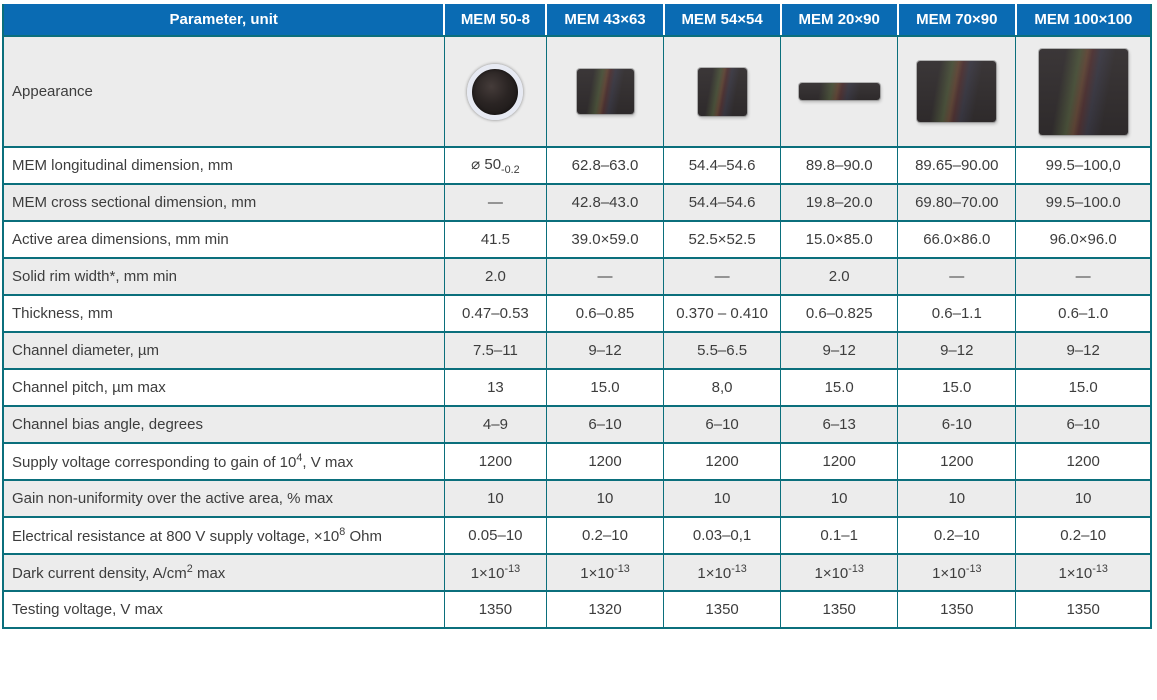  What do you see at coordinates (495, 313) in the screenshot?
I see `value-cell: 0.47–0.53` at bounding box center [495, 313].